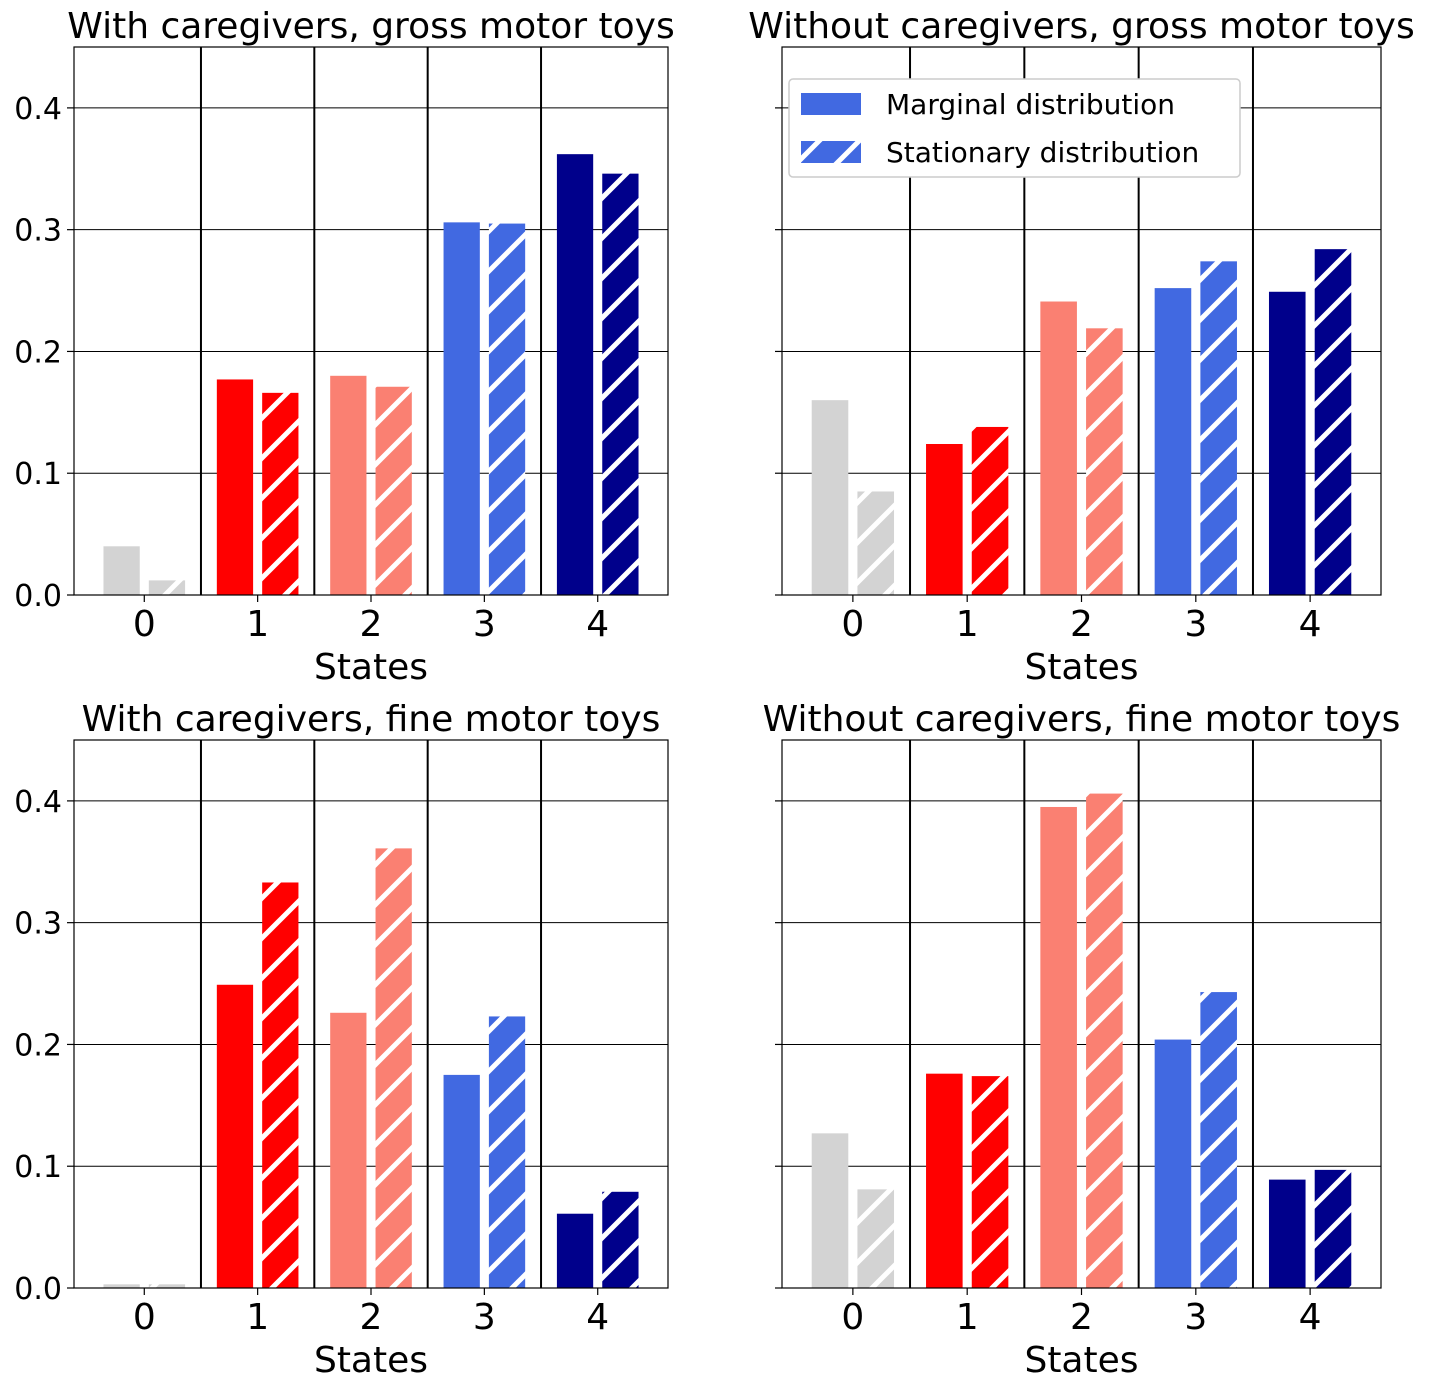 The height and width of the screenshot is (1389, 1452). What do you see at coordinates (1030, 104) in the screenshot?
I see `legend-label: Marginal distribution` at bounding box center [1030, 104].